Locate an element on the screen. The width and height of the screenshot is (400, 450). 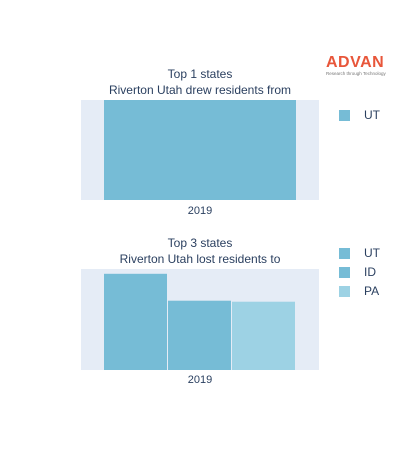
chart-1-bar-ut is located at coordinates (200, 150).